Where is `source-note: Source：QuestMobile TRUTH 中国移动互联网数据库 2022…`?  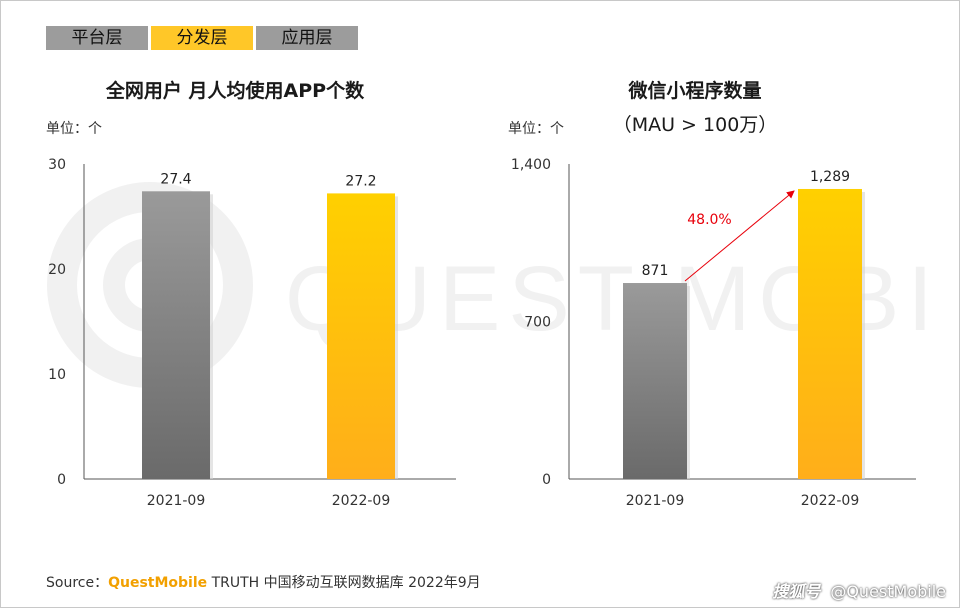 source-note: Source：QuestMobile TRUTH 中国移动互联网数据库 2022… is located at coordinates (263, 582).